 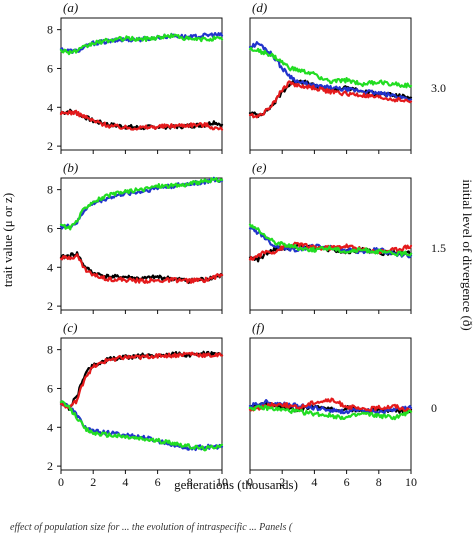 What do you see at coordinates (434, 408) in the screenshot?
I see `divergence-label: 0` at bounding box center [434, 408].